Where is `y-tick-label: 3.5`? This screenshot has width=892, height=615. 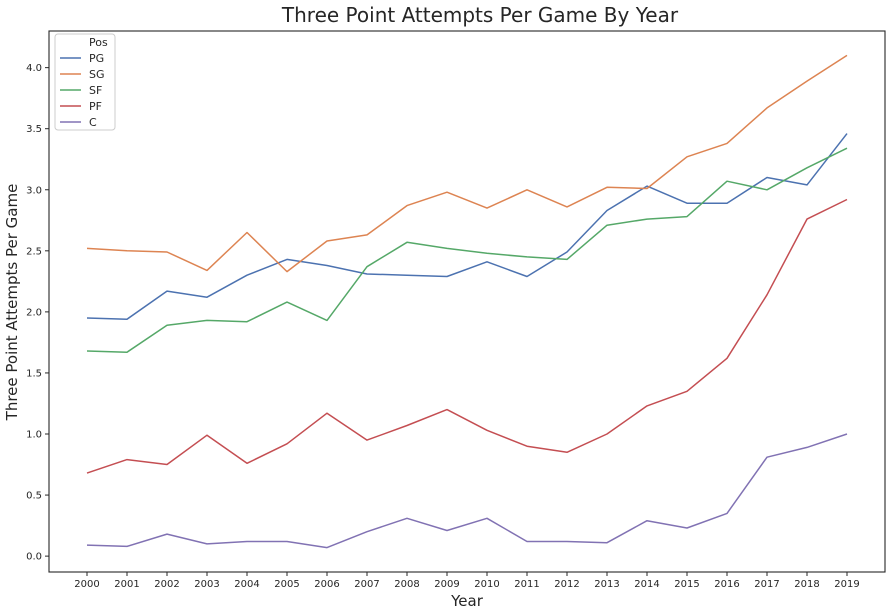 y-tick-label: 3.5 is located at coordinates (34, 129).